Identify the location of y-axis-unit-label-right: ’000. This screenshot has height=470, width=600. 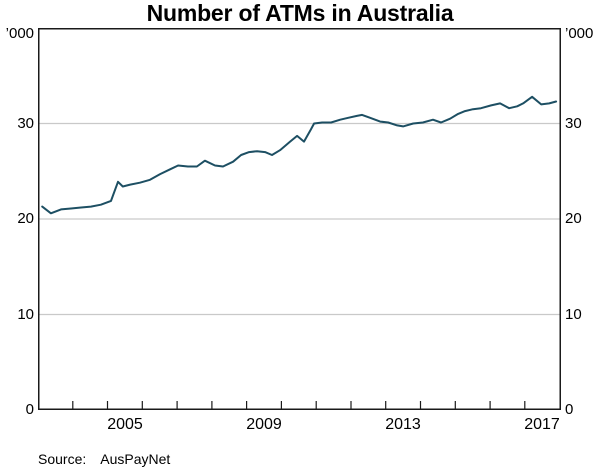
(579, 33).